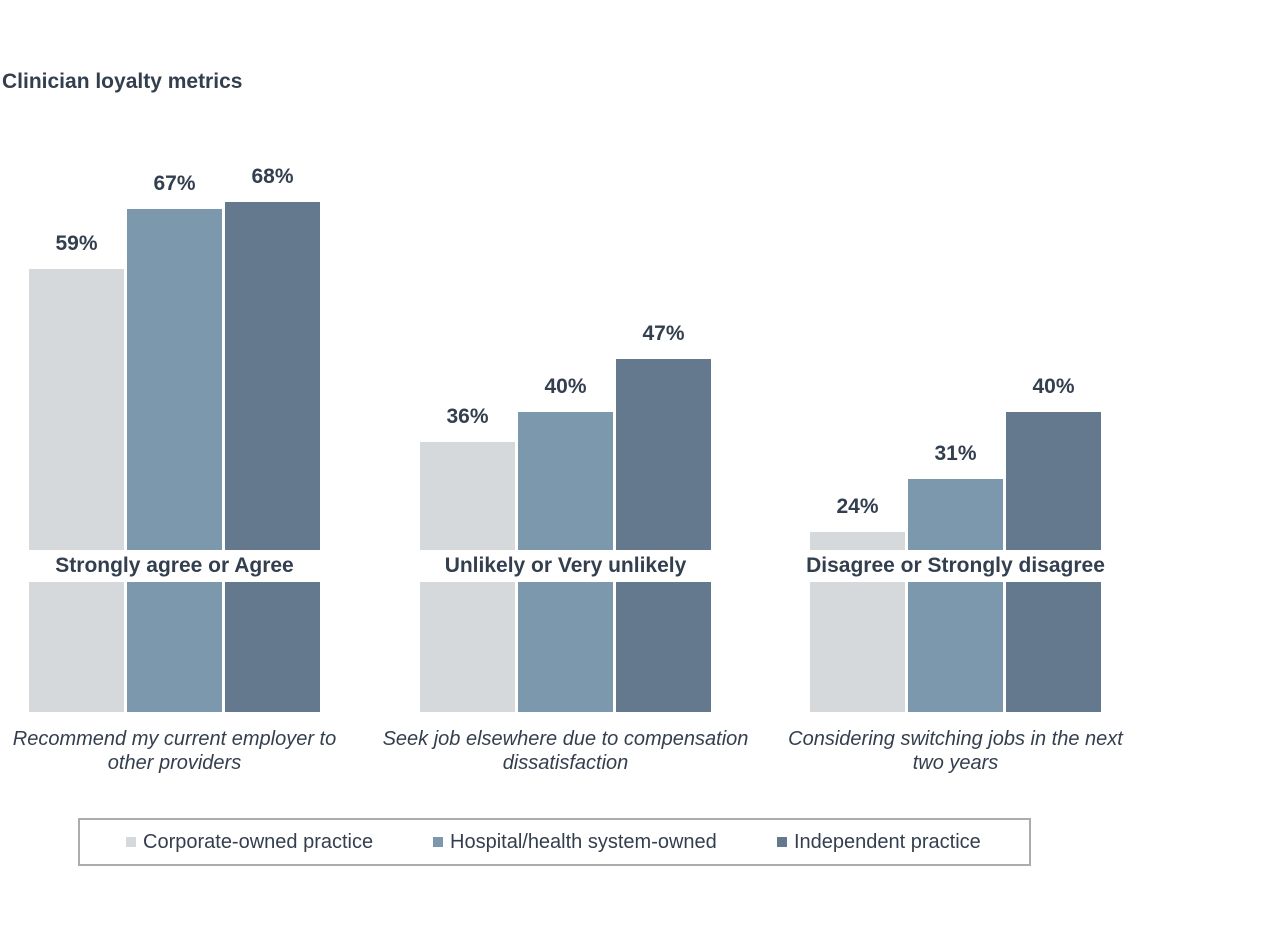 The width and height of the screenshot is (1280, 948). I want to click on group-label: Unlikely or Very unlikely, so click(565, 566).